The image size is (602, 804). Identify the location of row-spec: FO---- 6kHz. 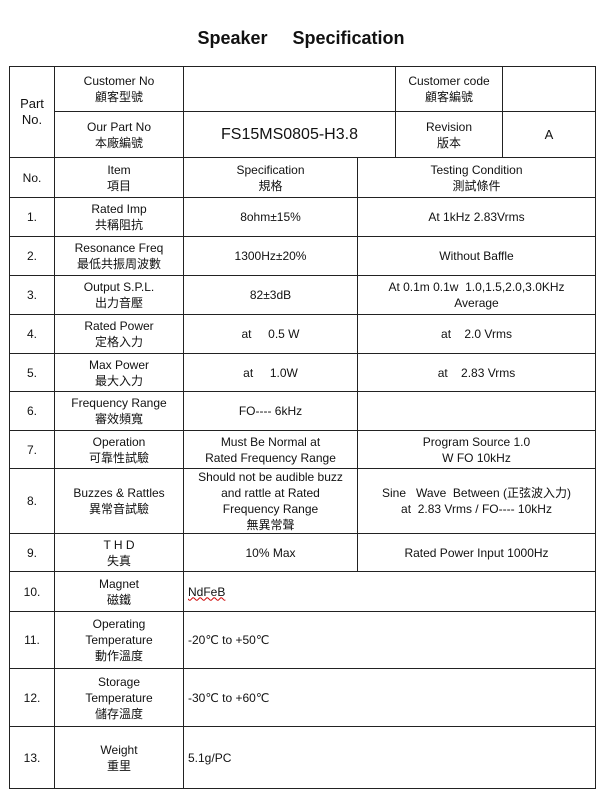
(270, 411).